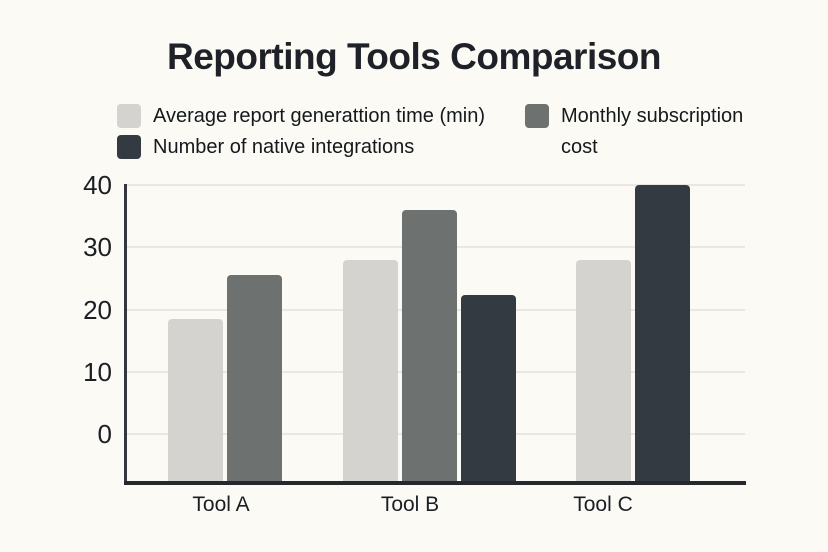  What do you see at coordinates (97, 309) in the screenshot?
I see `y-axis-tick-label-20: 20` at bounding box center [97, 309].